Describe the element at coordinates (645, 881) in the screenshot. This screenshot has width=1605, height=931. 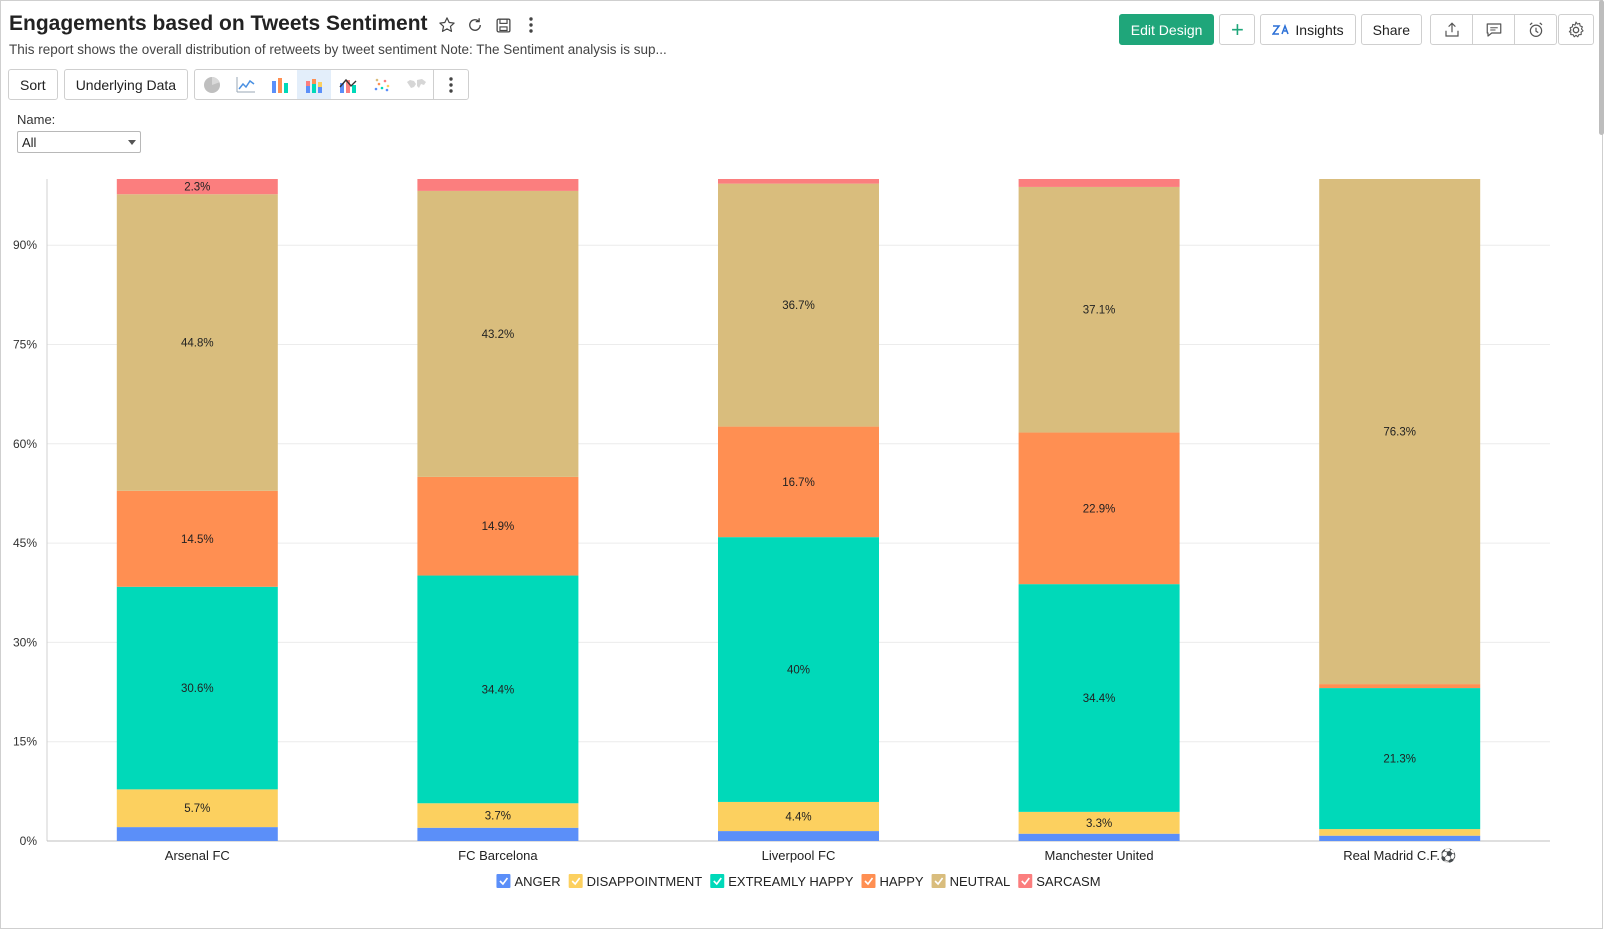
I see `legend-label: DISAPPOINTMENT` at that location.